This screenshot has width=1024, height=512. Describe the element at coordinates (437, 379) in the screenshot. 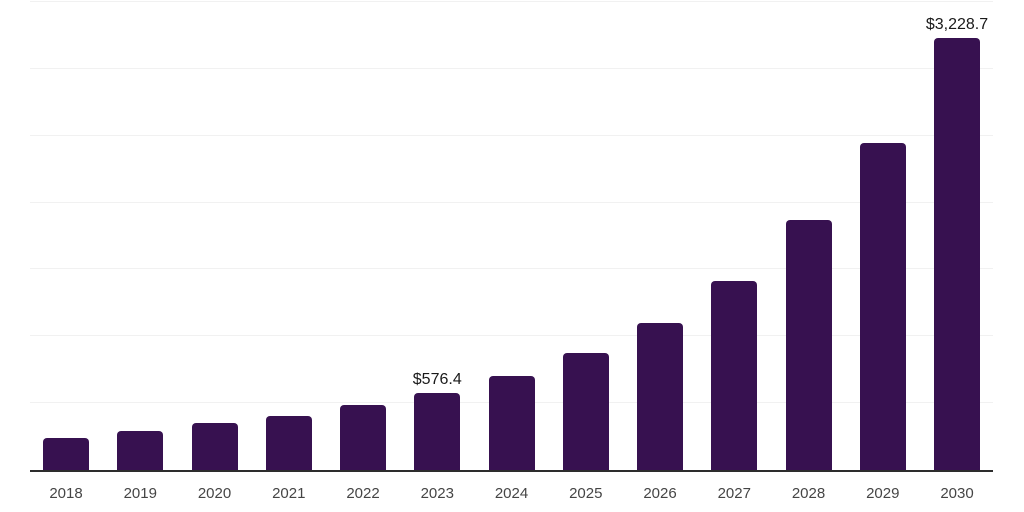

I see `data-label-2023: $576.4` at that location.